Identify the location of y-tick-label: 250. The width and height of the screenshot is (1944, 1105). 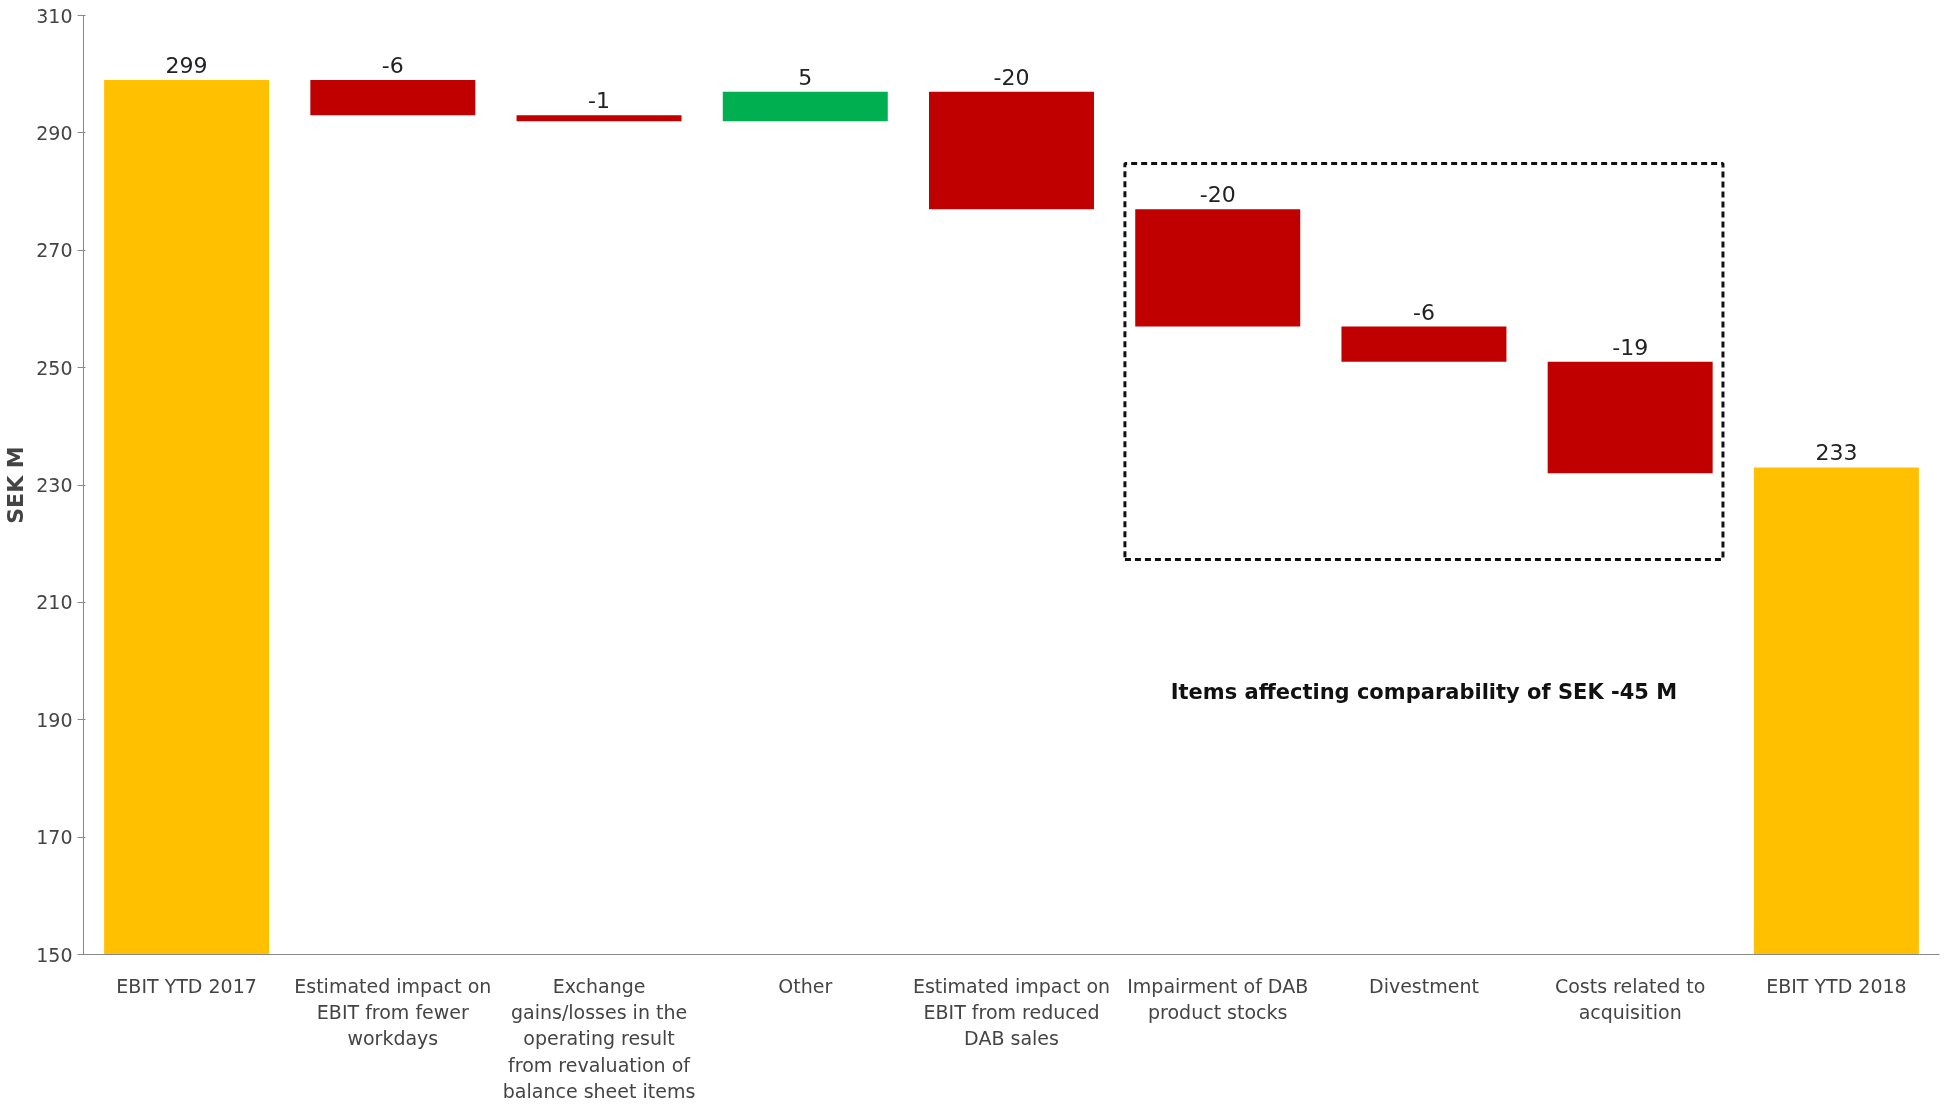
(54, 367).